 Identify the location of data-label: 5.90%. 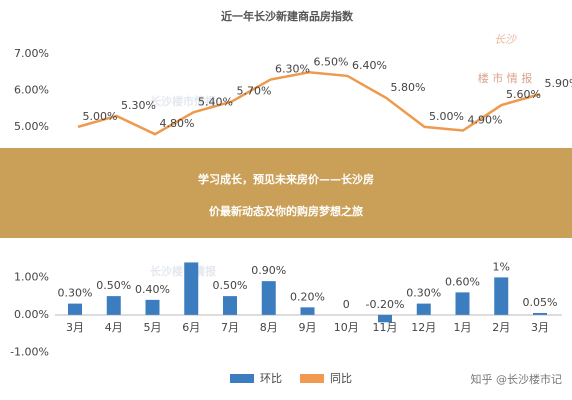
(558, 83).